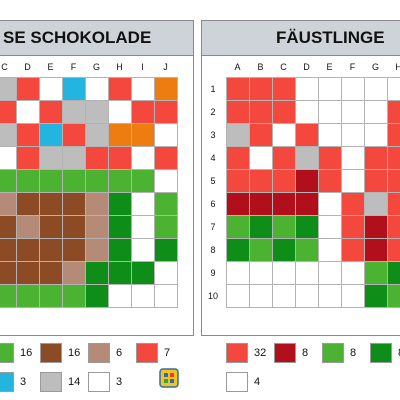 This screenshot has height=400, width=400. Describe the element at coordinates (397, 67) in the screenshot. I see `right-column-label: H` at that location.